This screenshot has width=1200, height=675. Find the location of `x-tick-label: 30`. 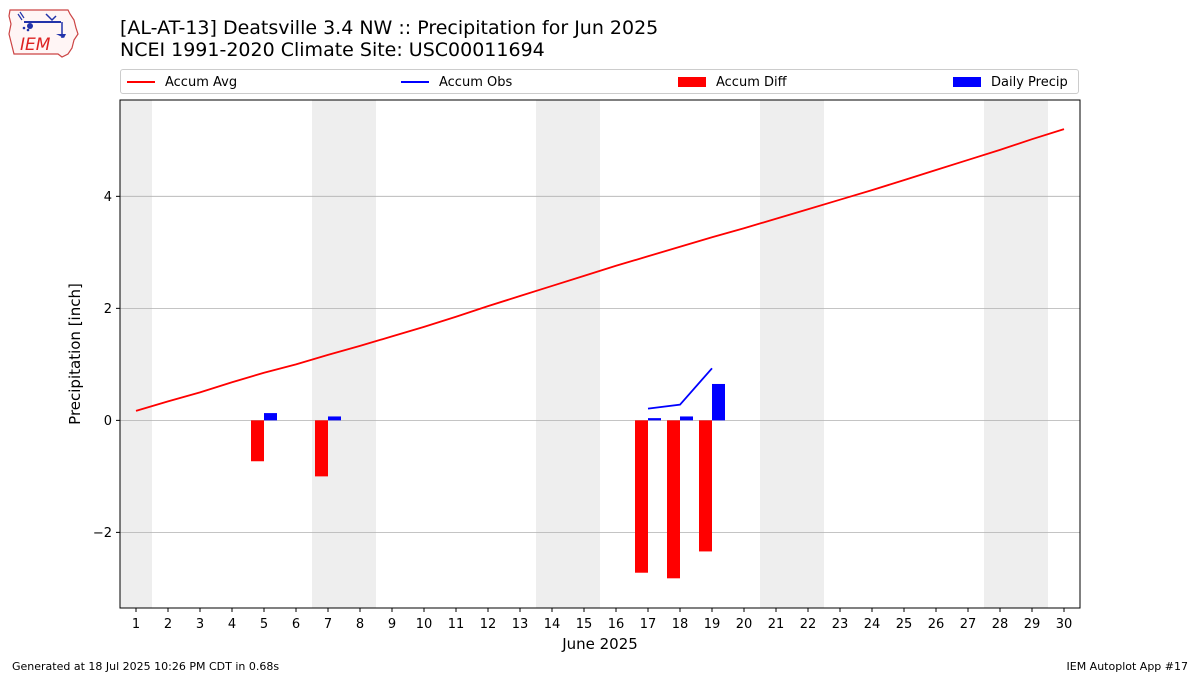

x-tick-label: 30 is located at coordinates (1064, 624).